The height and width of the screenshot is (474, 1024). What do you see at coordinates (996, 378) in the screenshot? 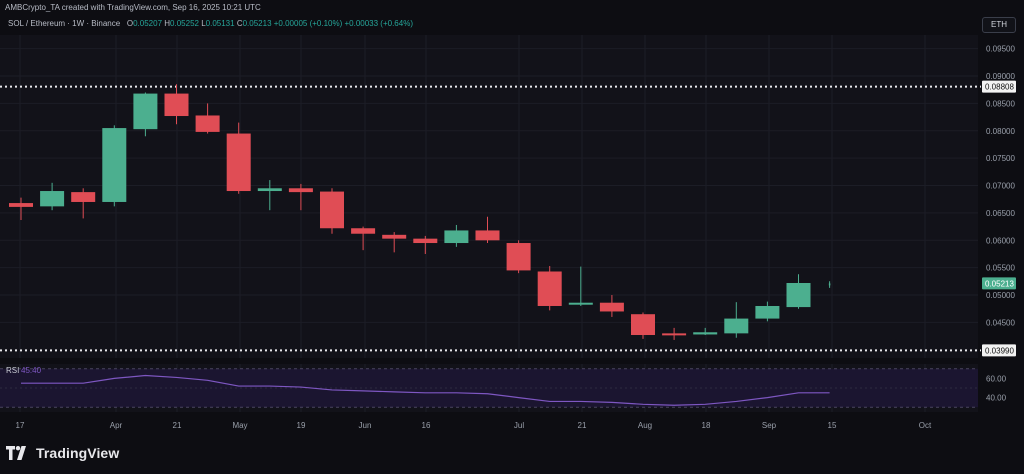
I see `rsi-axis-tick-label: 60.00` at bounding box center [996, 378].